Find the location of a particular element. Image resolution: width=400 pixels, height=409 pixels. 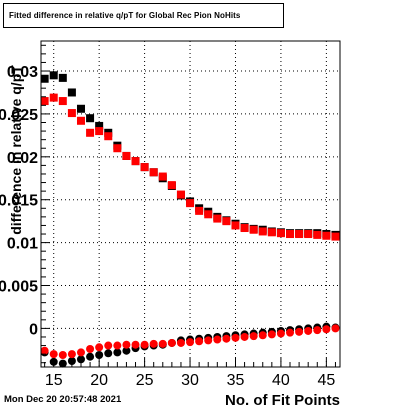

timestamp: Mon Dec 20 20:57:48 2021 is located at coordinates (63, 399).